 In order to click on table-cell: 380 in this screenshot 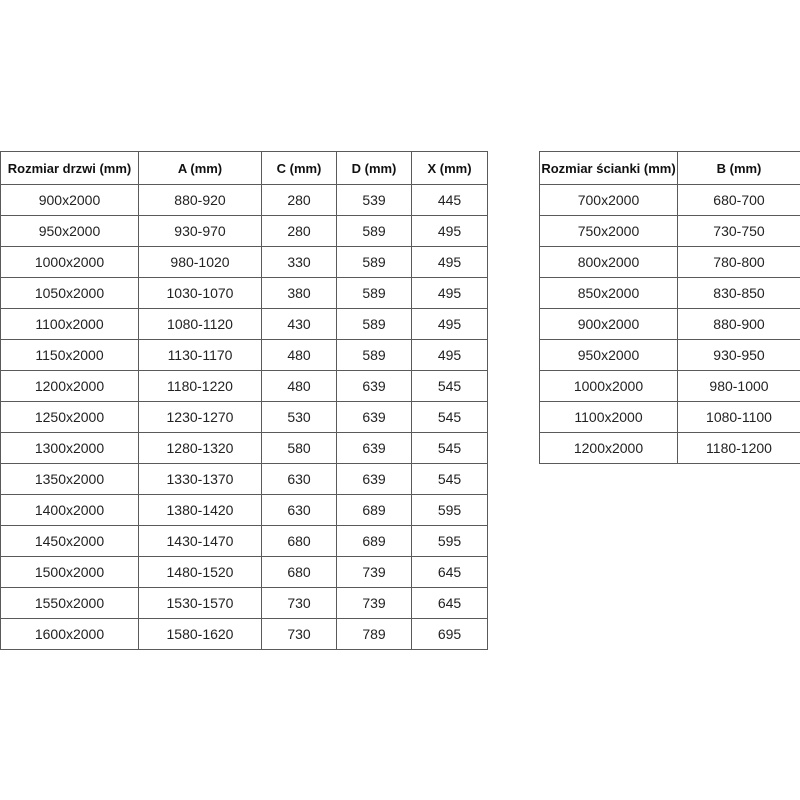, I will do `click(299, 293)`.